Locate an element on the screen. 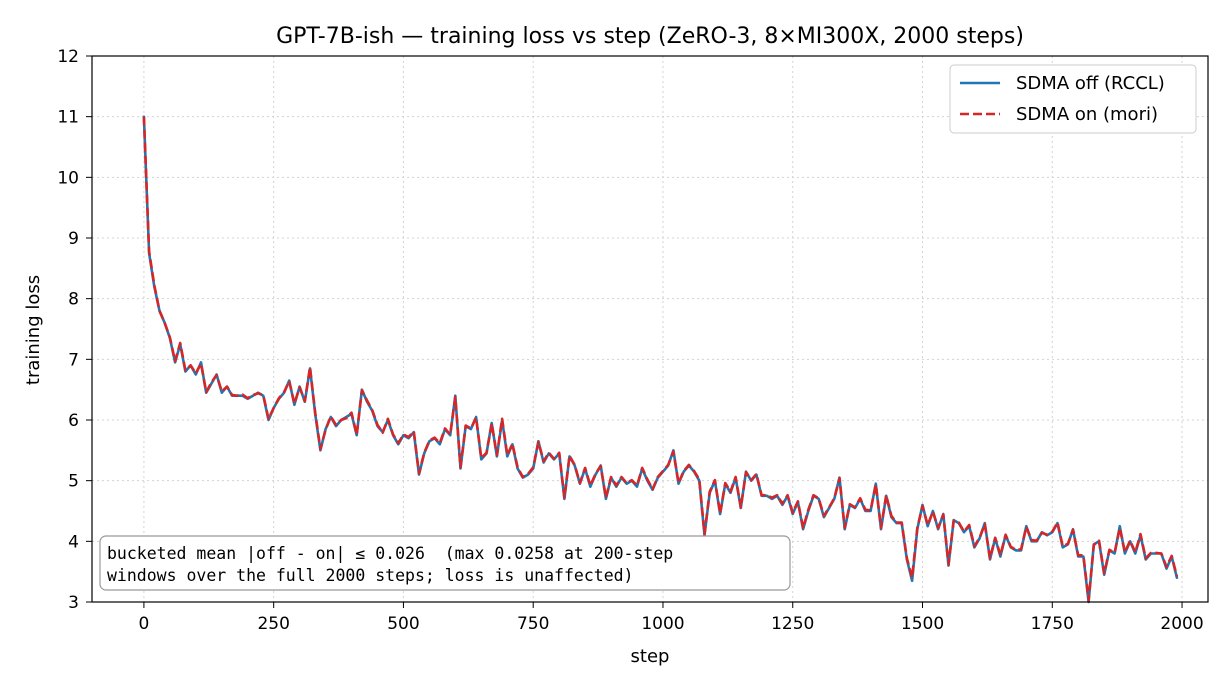  x-axis-label: step is located at coordinates (650, 656).